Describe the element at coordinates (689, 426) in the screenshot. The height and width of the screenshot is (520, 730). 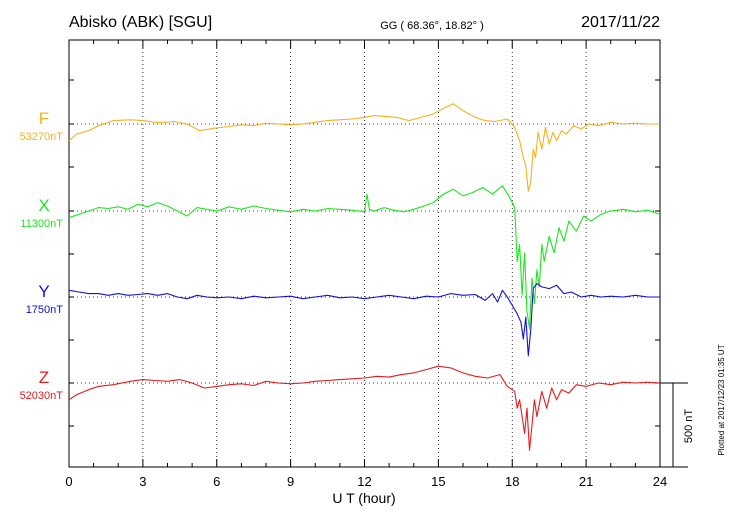
I see `scale-bar-label: 500 nT` at that location.